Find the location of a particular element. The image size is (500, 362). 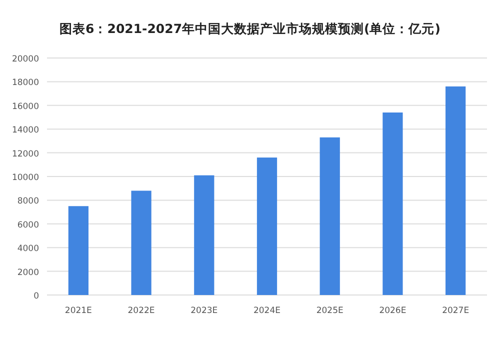

y-tick-label: 0 is located at coordinates (36, 297).